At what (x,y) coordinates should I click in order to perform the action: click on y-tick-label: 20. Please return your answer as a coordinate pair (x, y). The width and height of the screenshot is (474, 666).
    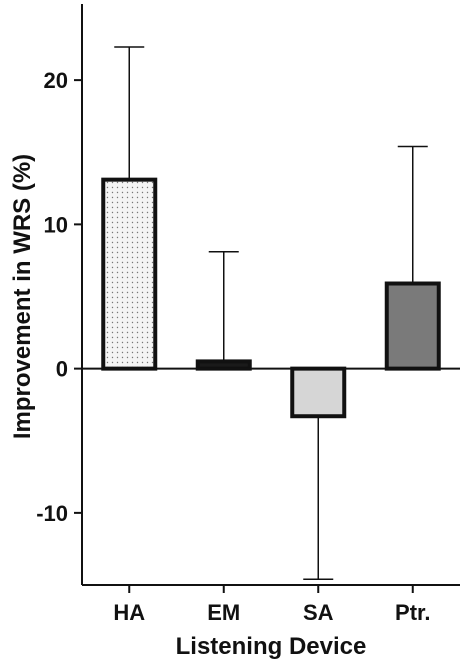
    Looking at the image, I should click on (56, 80).